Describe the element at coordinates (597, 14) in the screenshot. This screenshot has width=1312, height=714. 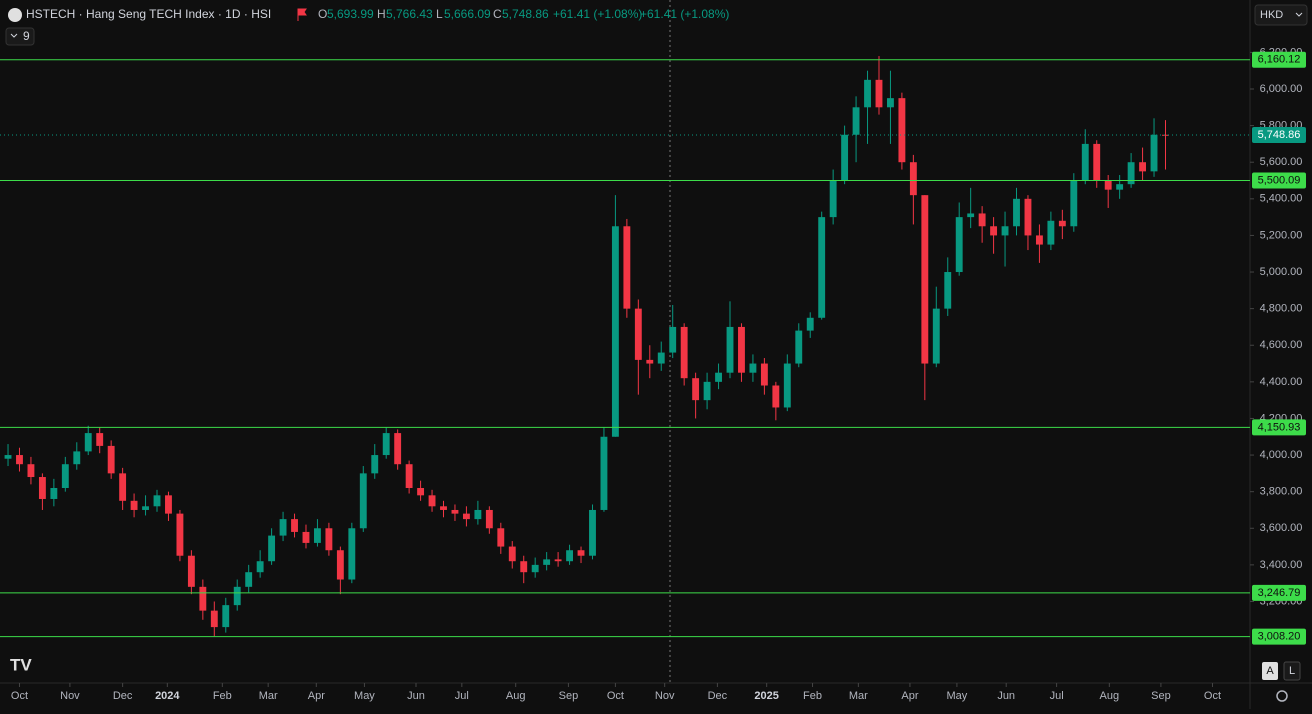
I see `change: +61.41 (+1.08%)` at that location.